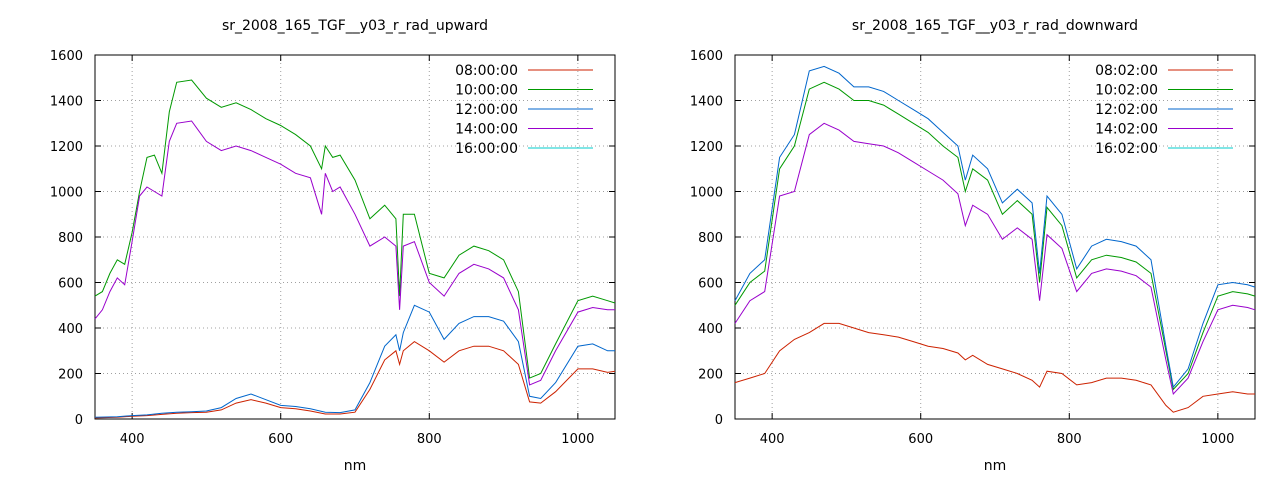 The height and width of the screenshot is (480, 1280). Describe the element at coordinates (486, 91) in the screenshot. I see `legend-label: 10:00:00` at that location.